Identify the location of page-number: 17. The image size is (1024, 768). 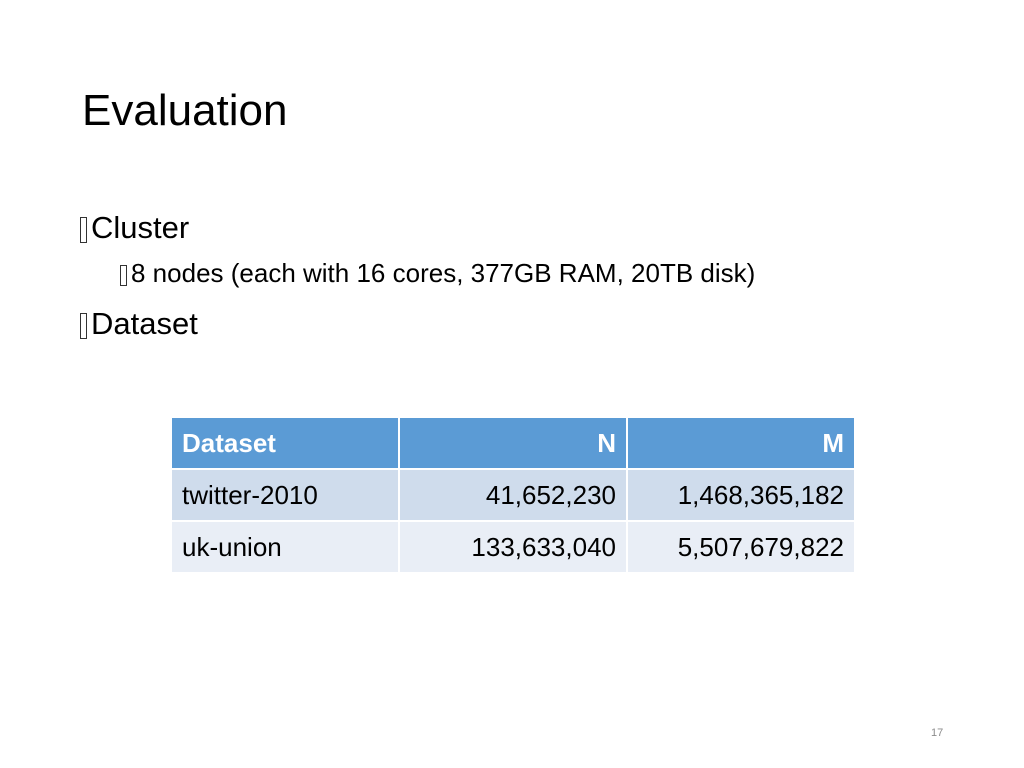
(937, 733).